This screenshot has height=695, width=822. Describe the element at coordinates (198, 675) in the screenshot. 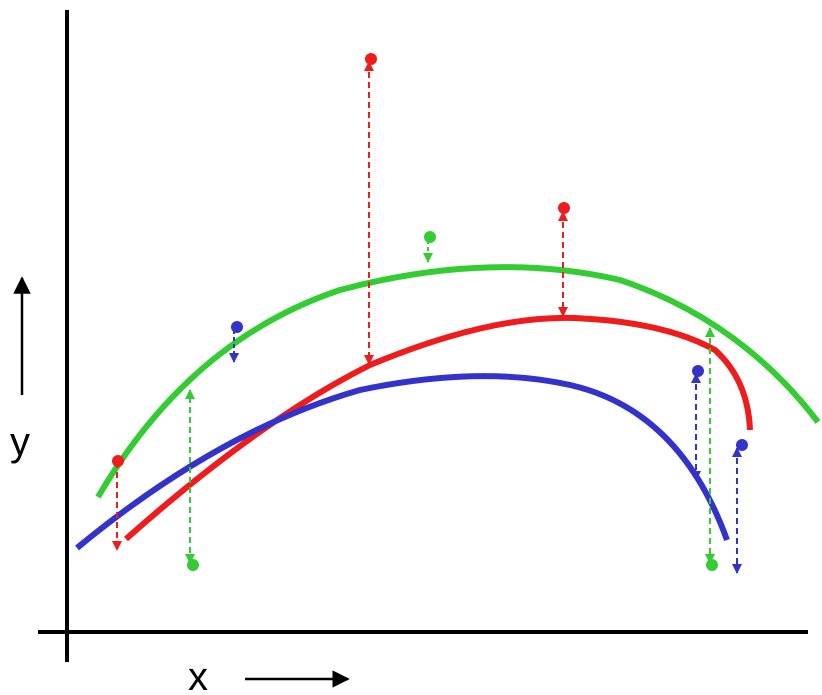

I see `x-axis-label: x` at that location.